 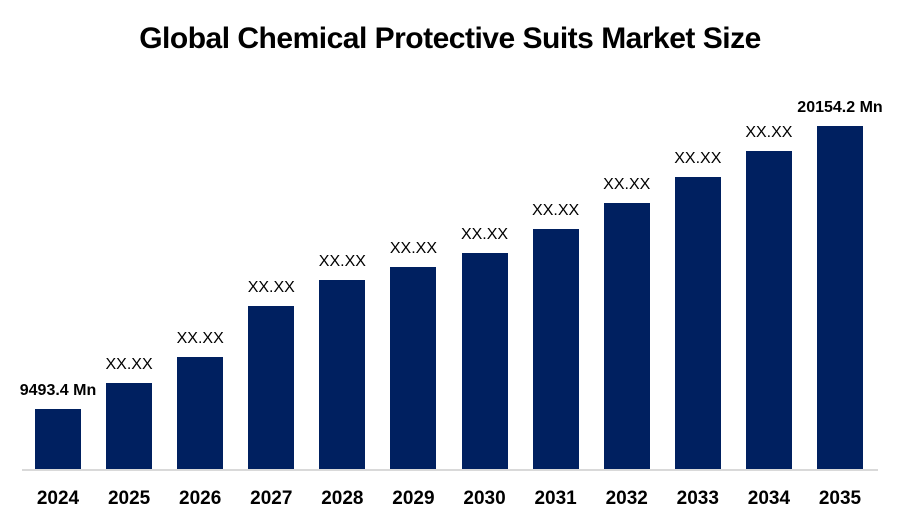 I want to click on x-tick-2033: 2033, so click(x=697, y=498).